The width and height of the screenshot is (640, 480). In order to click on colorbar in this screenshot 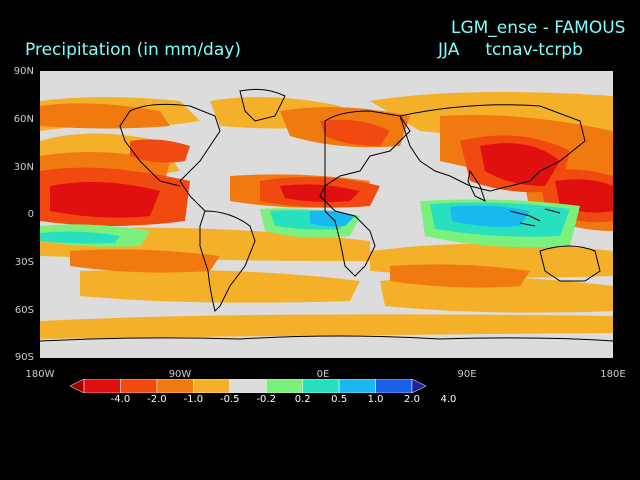, I will do `click(248, 386)`.